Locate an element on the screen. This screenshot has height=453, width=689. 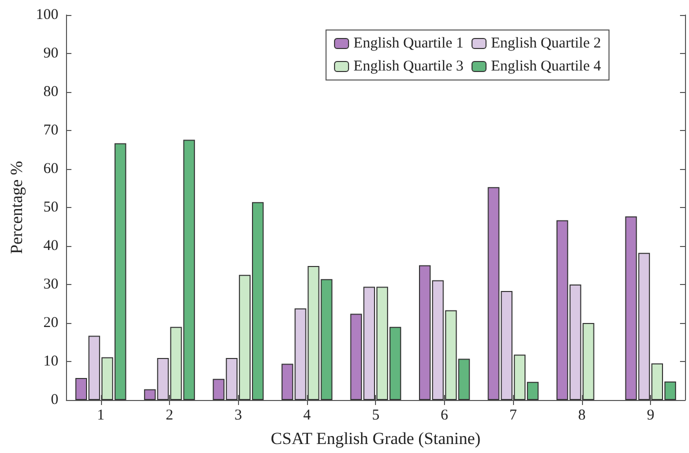
legend-label: English Quartile 1 is located at coordinates (409, 44).